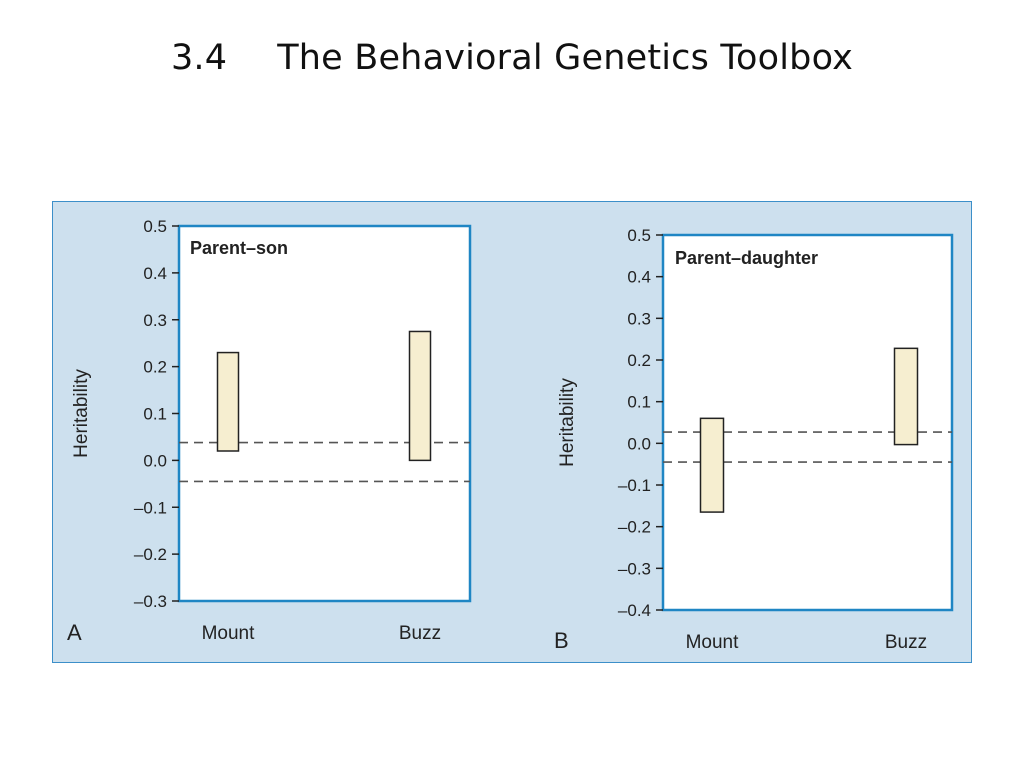 The image size is (1024, 768). Describe the element at coordinates (155, 367) in the screenshot. I see `chart-a-ytick-label: 0.2` at that location.